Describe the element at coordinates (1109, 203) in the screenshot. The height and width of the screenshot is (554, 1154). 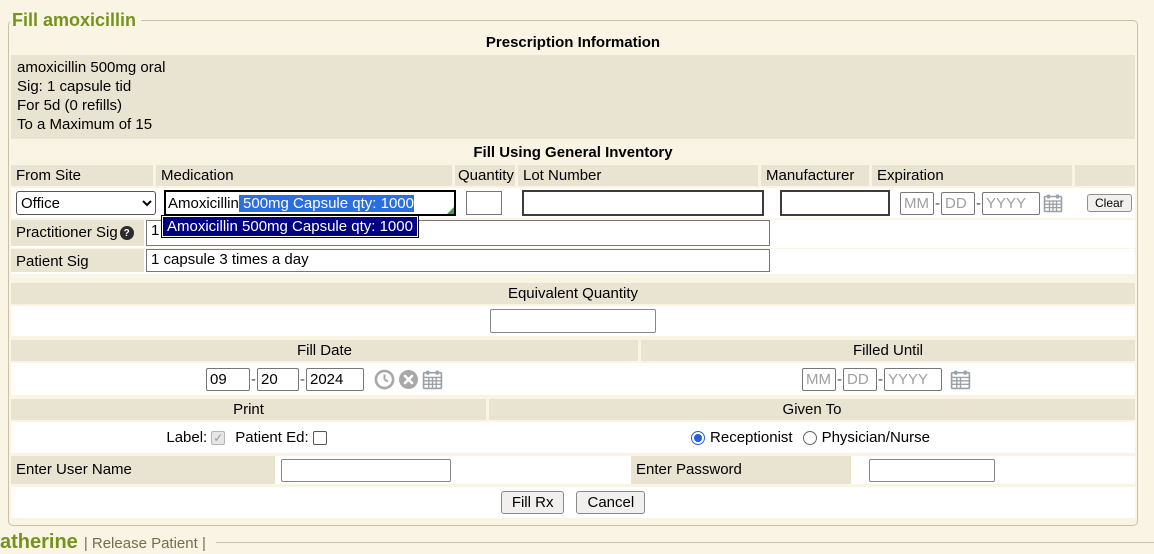
I see `clear-button: Clear` at that location.